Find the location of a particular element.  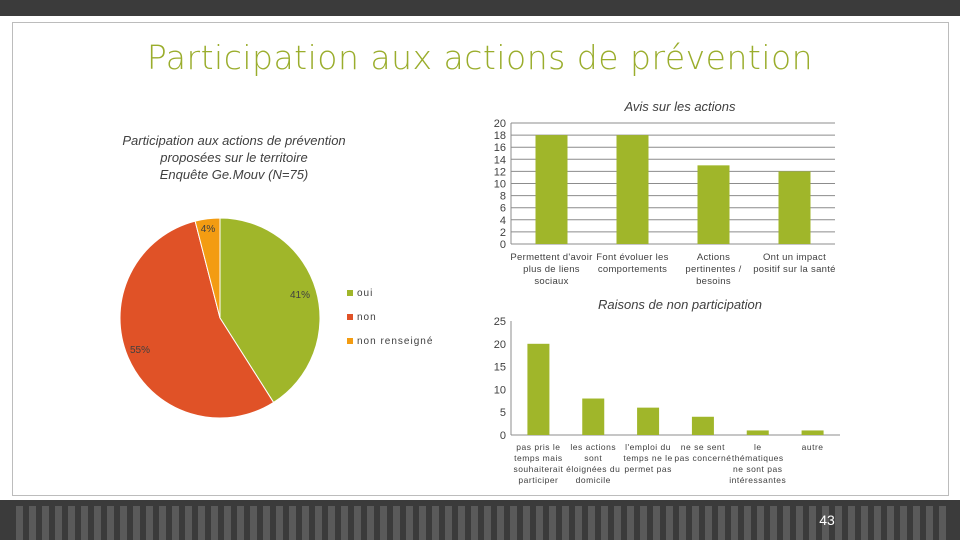

x-category-label: permet pas is located at coordinates (648, 469).